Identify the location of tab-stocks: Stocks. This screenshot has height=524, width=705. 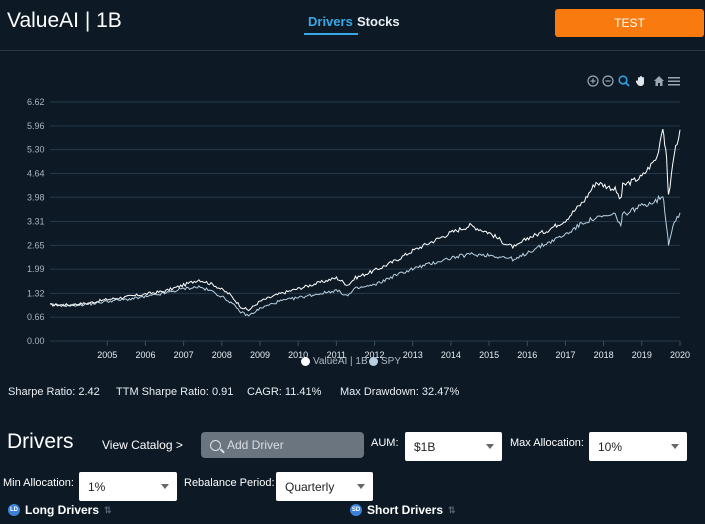
(378, 21).